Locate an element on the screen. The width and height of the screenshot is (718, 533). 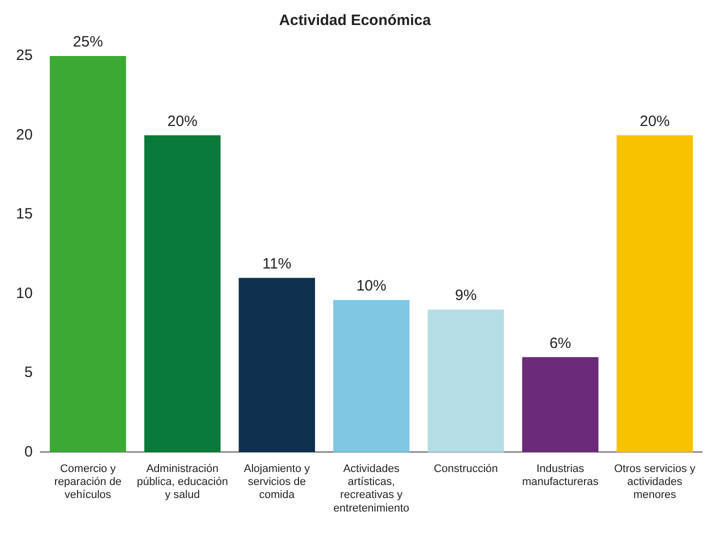
data-label: 10% is located at coordinates (371, 286).